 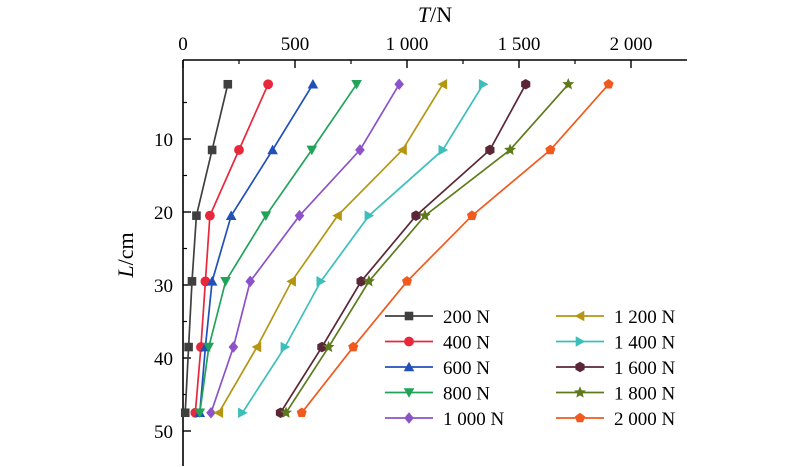 I want to click on x-tick-label: 1 000, so click(x=407, y=44).